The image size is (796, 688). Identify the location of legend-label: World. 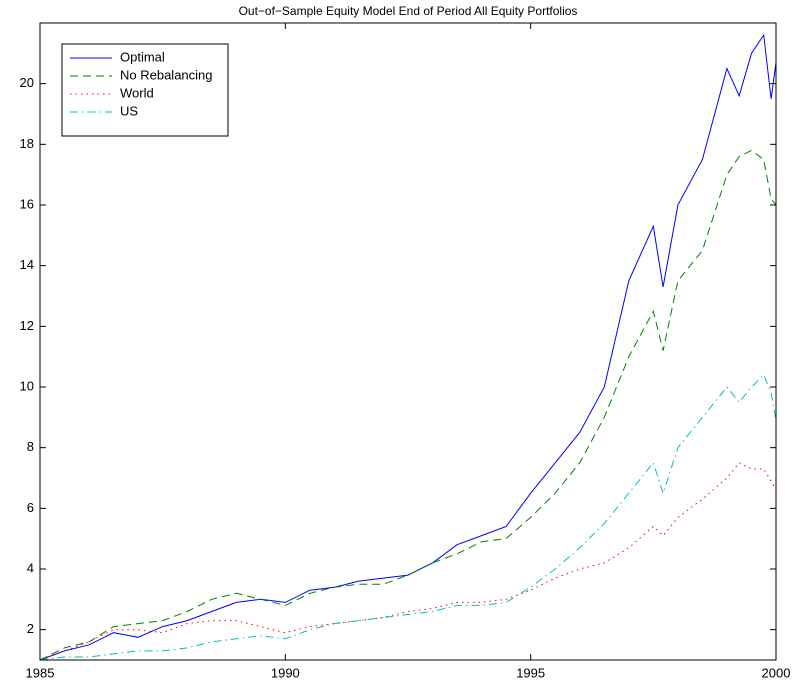
(137, 92).